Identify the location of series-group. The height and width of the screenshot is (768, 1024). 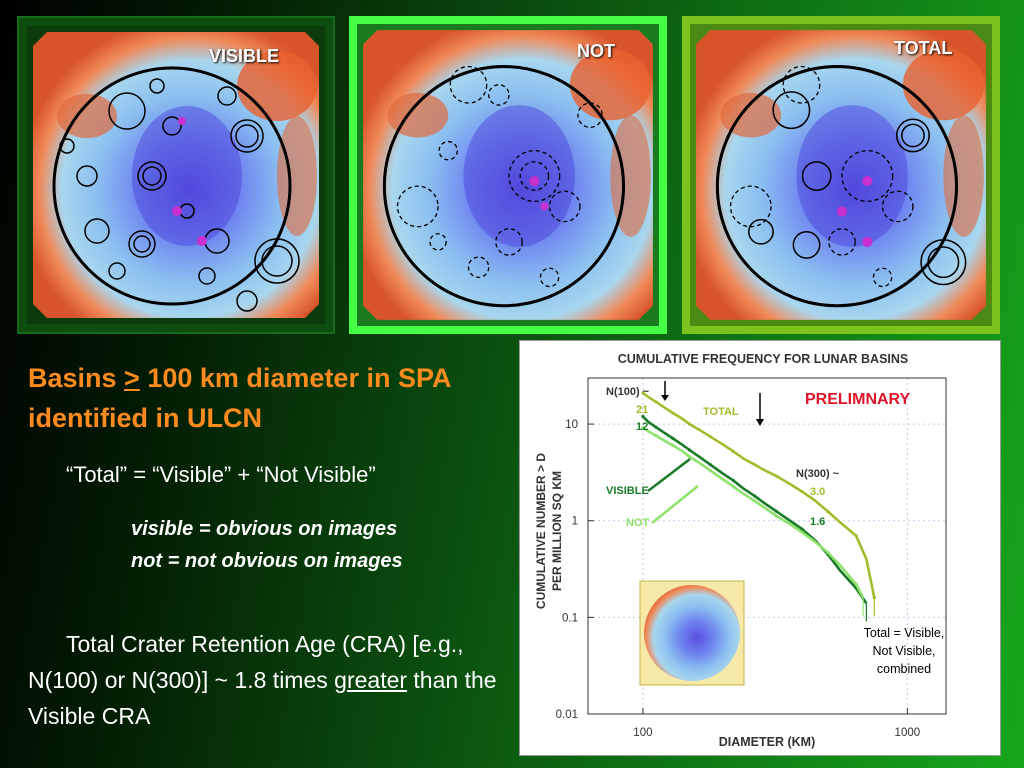
(758, 506).